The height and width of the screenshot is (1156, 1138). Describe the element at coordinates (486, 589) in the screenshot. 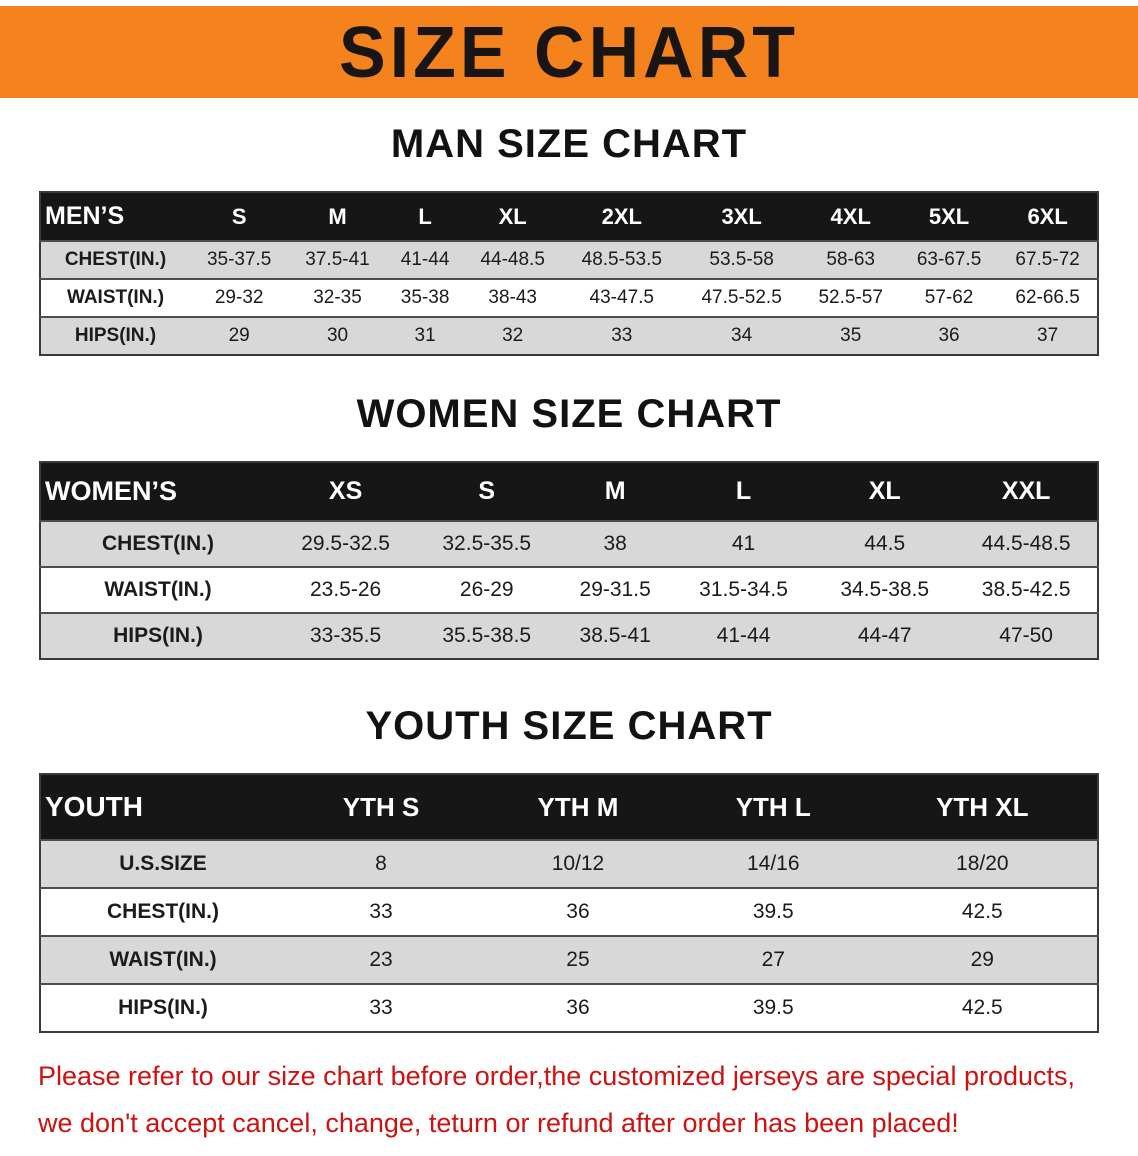

I see `size-value: 26-29` at that location.